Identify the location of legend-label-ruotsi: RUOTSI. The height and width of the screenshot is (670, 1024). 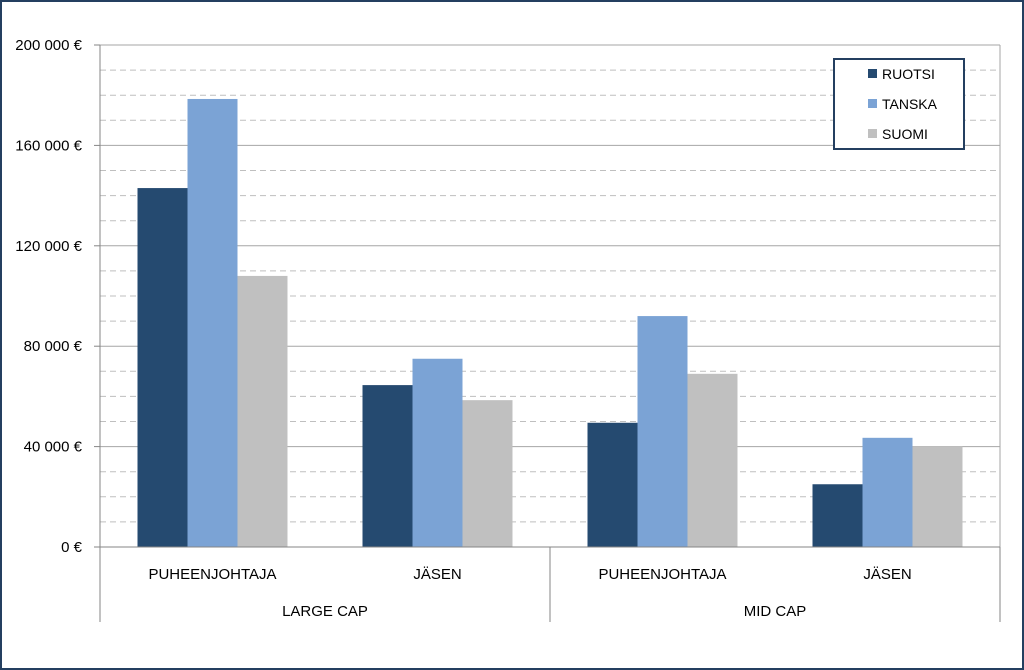
(908, 74).